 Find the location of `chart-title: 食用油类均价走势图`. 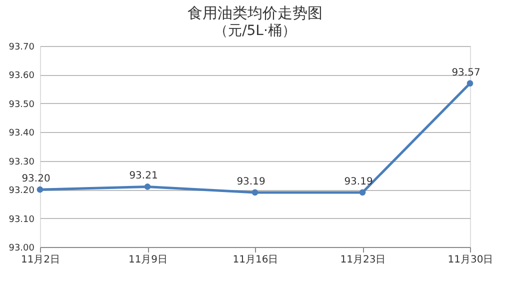

chart-title: 食用油类均价走势图 is located at coordinates (255, 13).